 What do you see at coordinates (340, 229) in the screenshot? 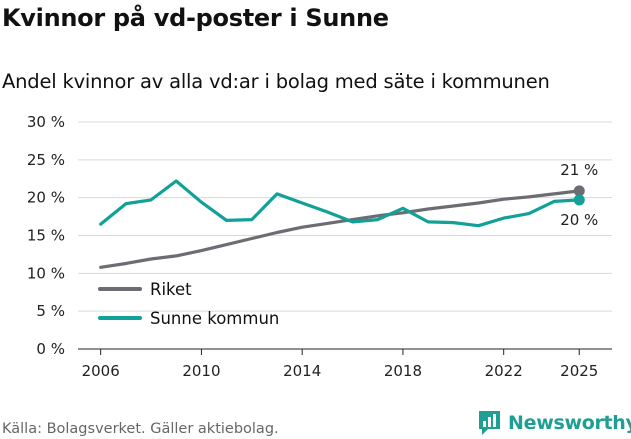
I see `series-line-riket` at bounding box center [340, 229].